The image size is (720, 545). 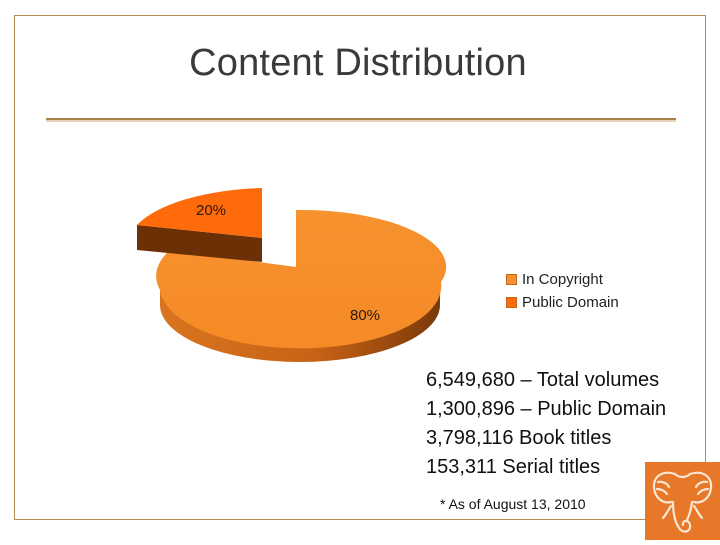 I want to click on elephant-icon, so click(x=682, y=502).